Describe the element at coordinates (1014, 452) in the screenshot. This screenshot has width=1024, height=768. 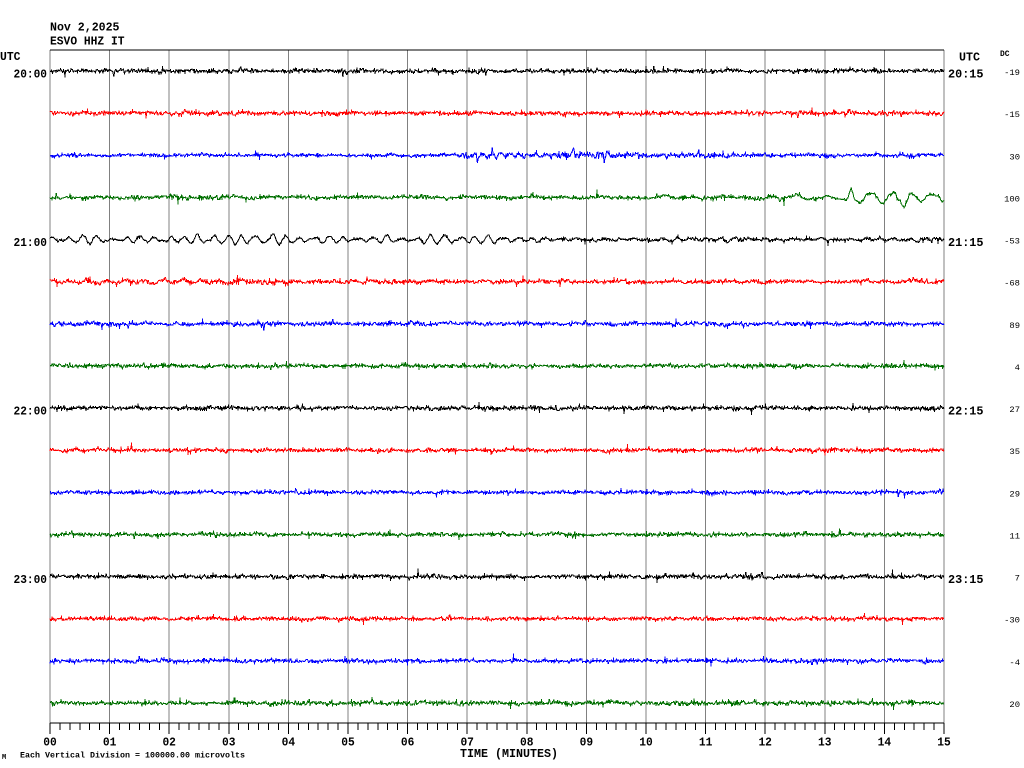
I see `svg-text: 35` at that location.